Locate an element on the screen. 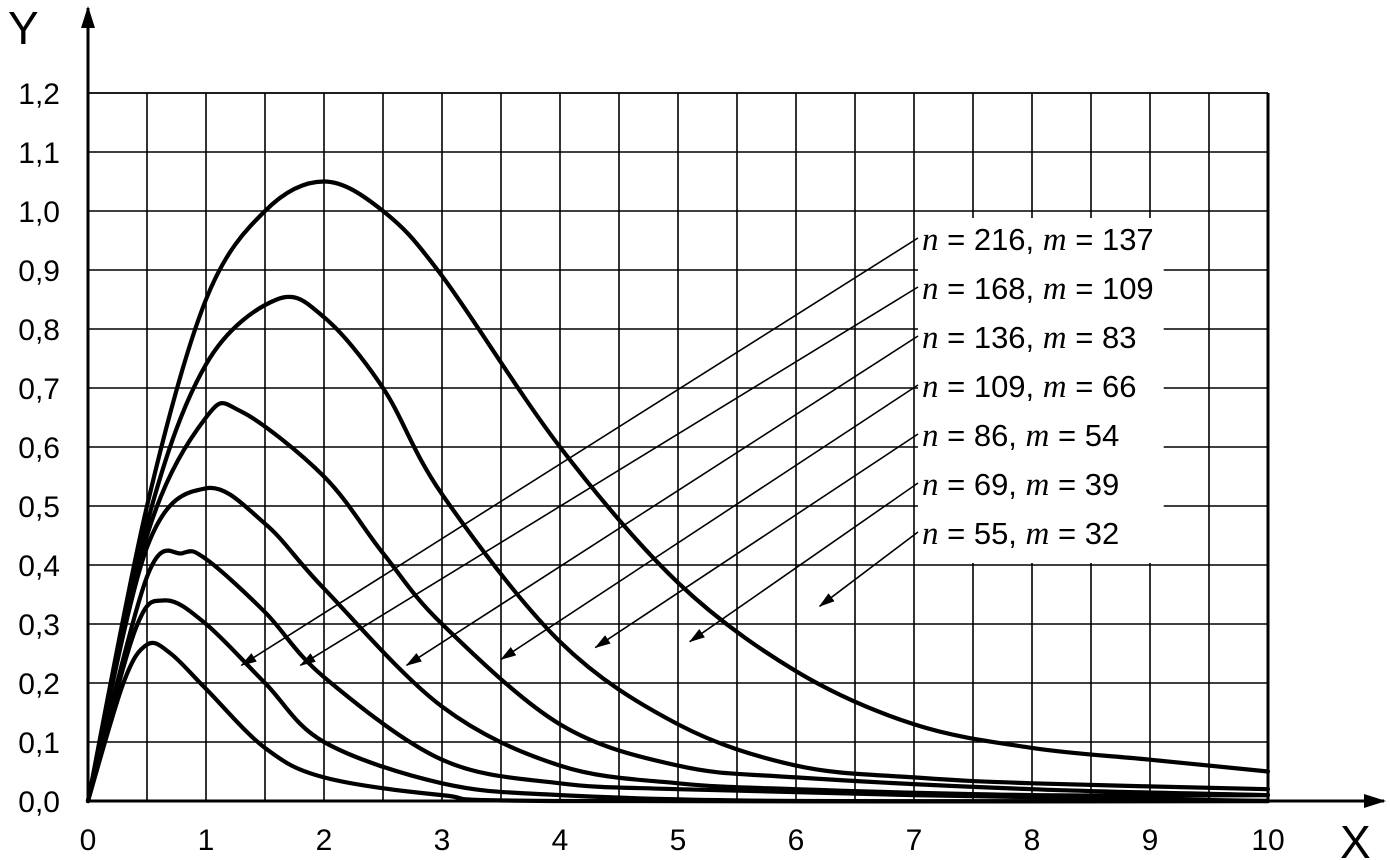  legend-leader-arrow-n69 is located at coordinates (803, 562).